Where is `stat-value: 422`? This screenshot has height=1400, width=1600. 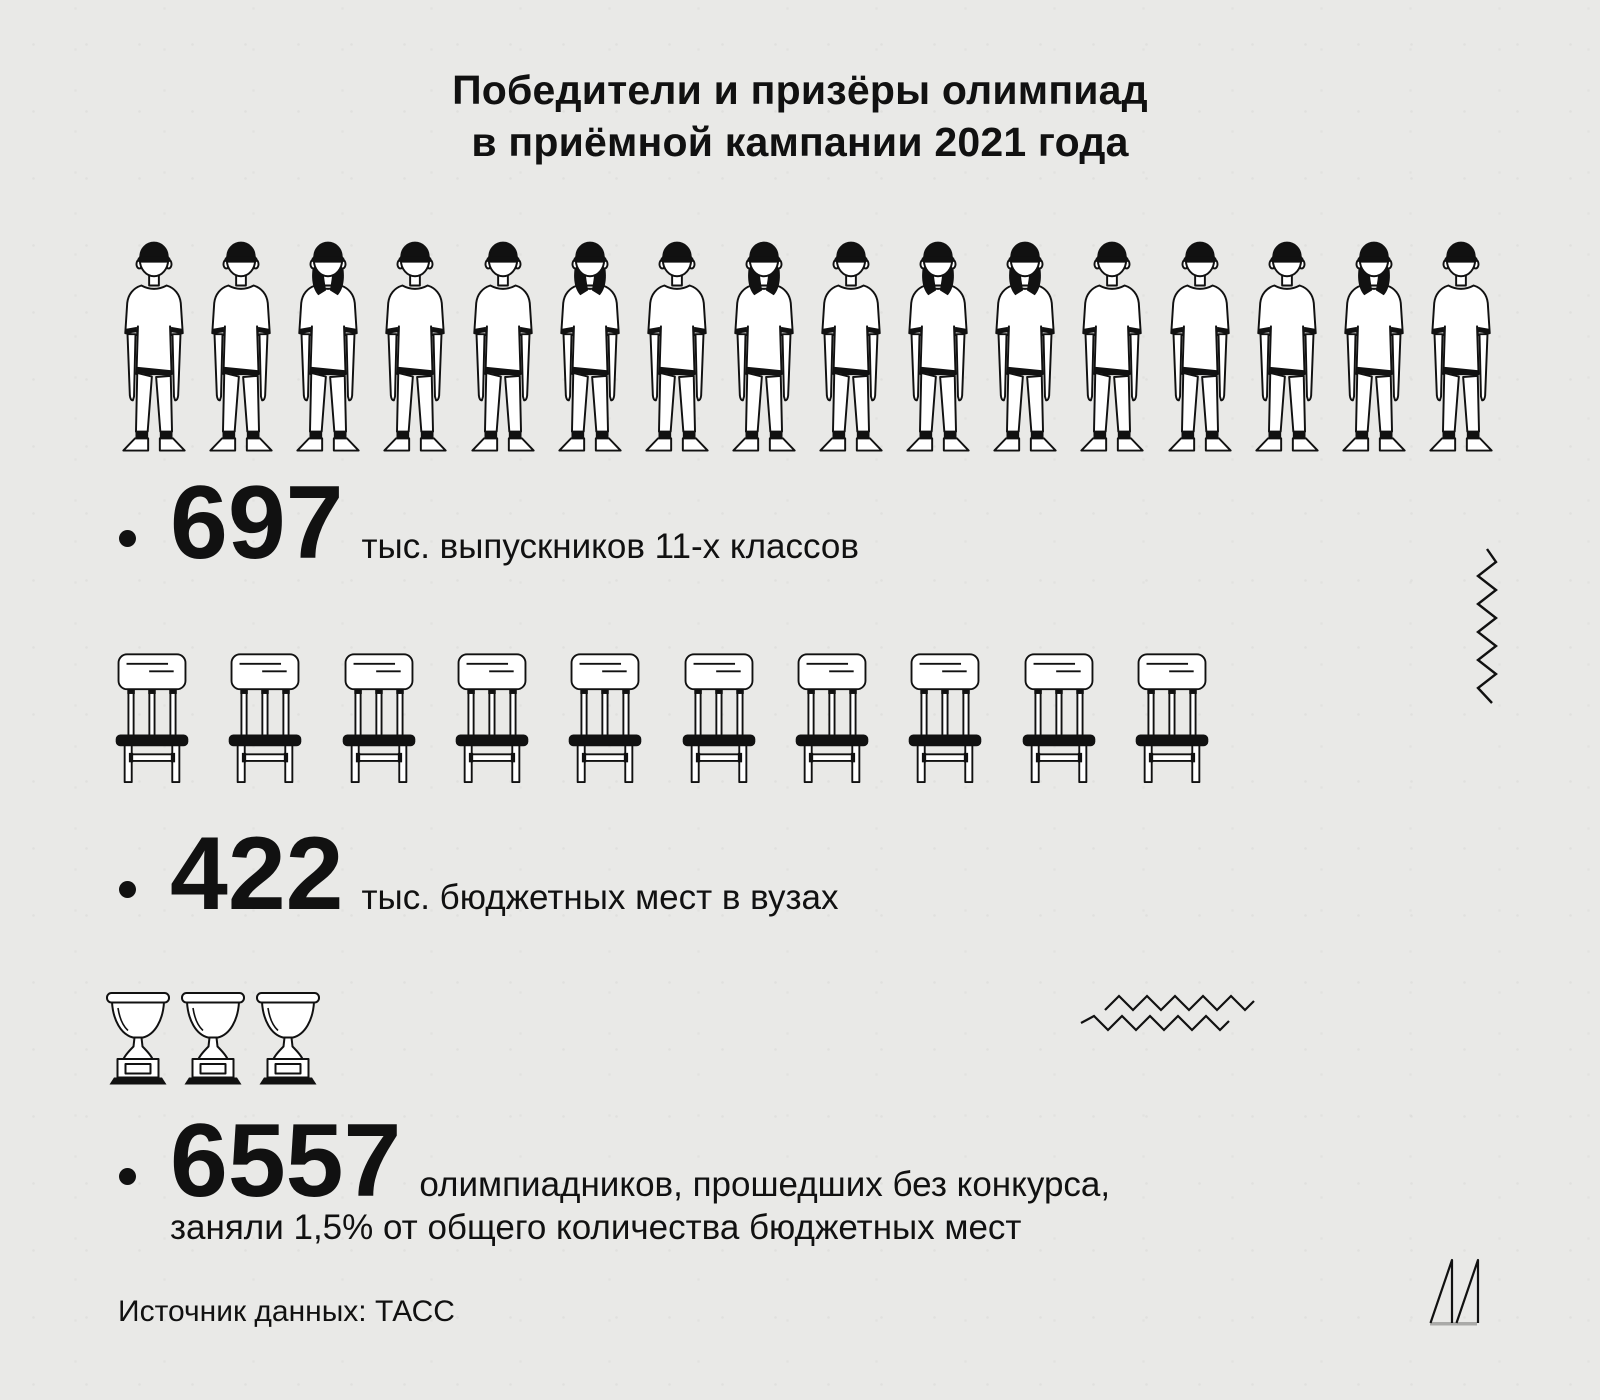 stat-value: 422 is located at coordinates (257, 874).